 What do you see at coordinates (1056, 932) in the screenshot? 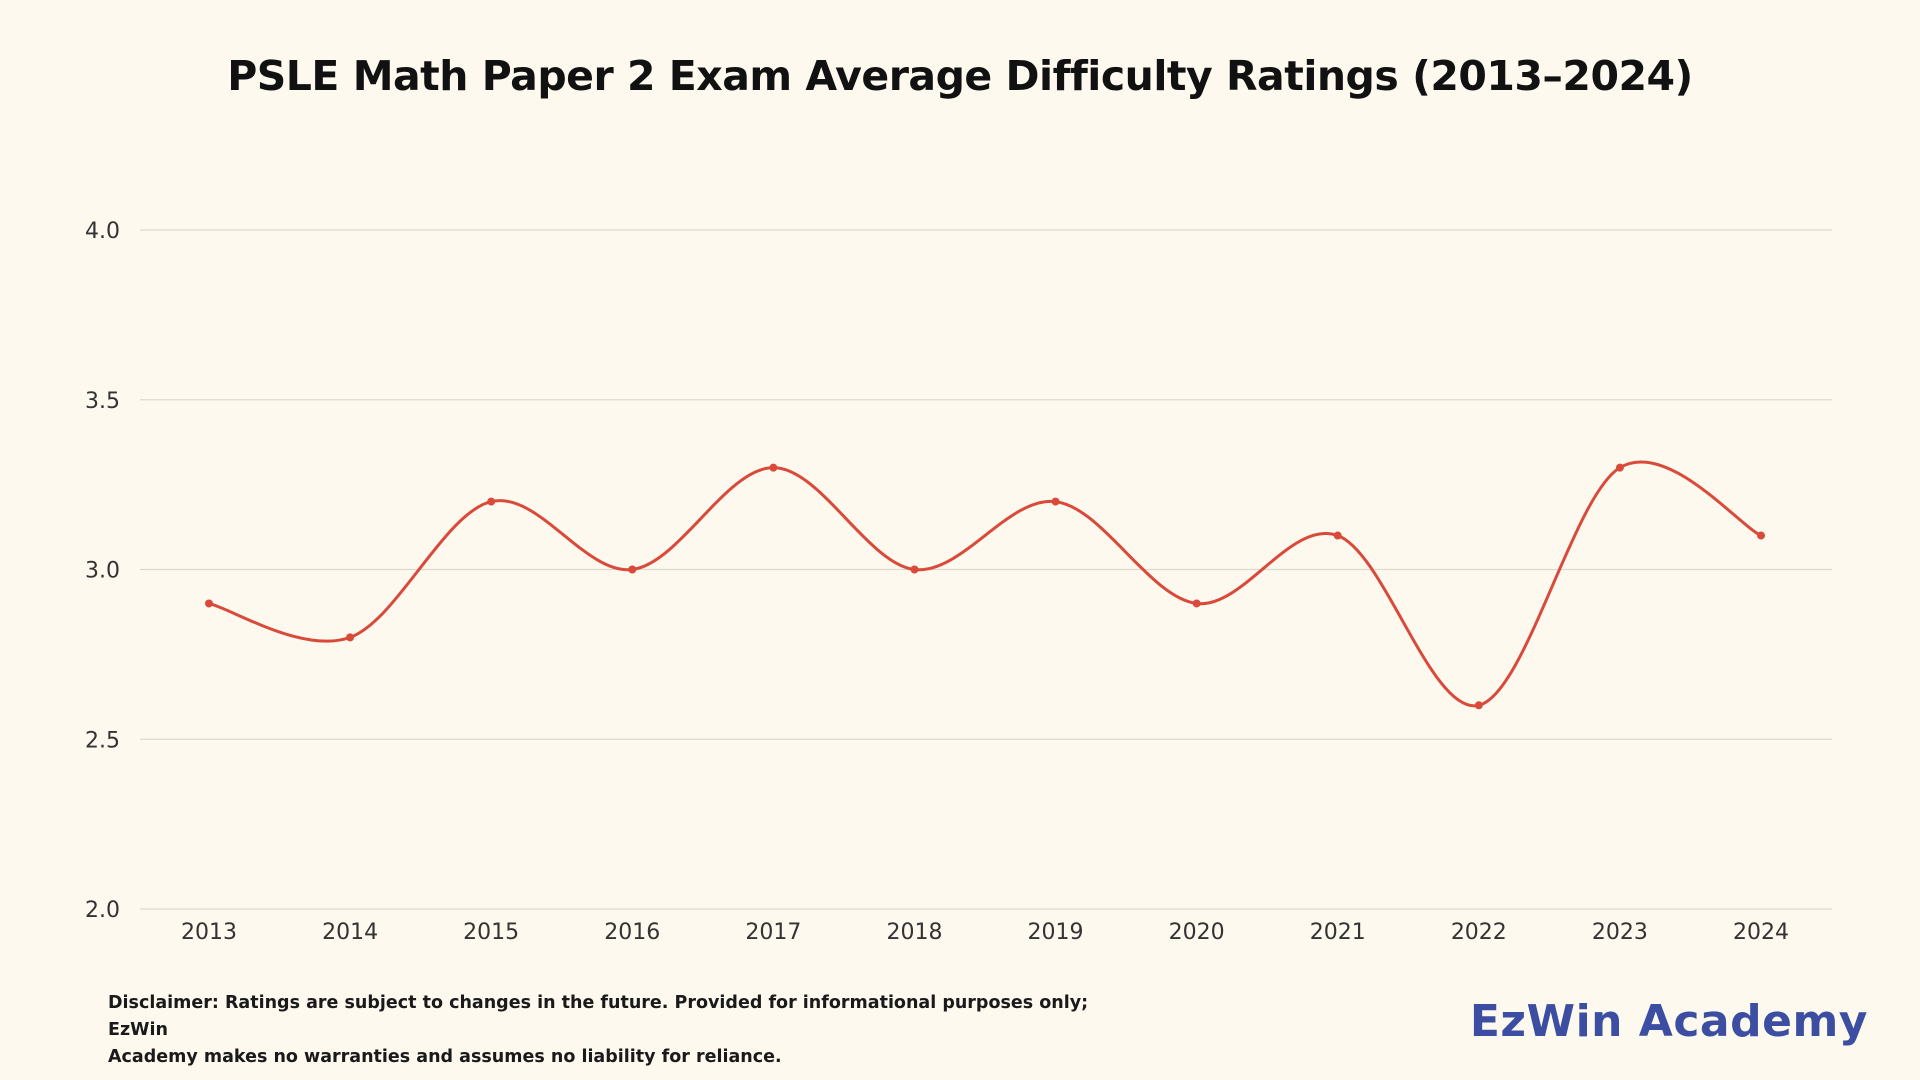
I see `x-tick-label-2019: 2019` at bounding box center [1056, 932].